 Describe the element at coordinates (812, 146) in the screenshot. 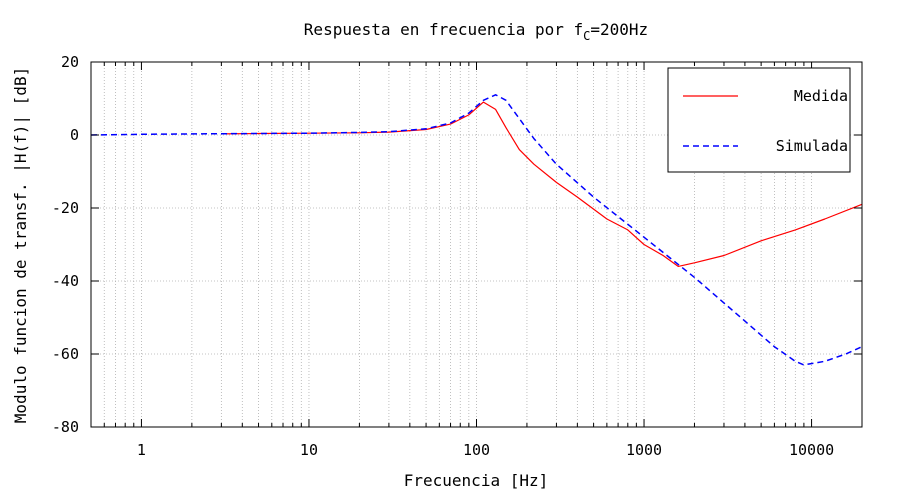

I see `legend-label-simulada: Simulada` at that location.